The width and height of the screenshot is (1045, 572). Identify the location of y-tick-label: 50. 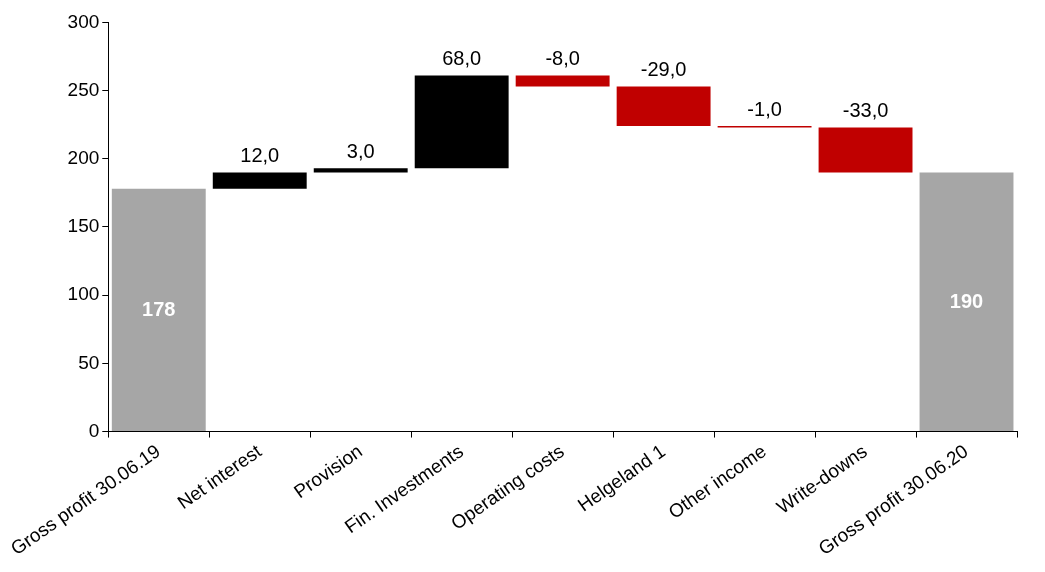
(89, 362).